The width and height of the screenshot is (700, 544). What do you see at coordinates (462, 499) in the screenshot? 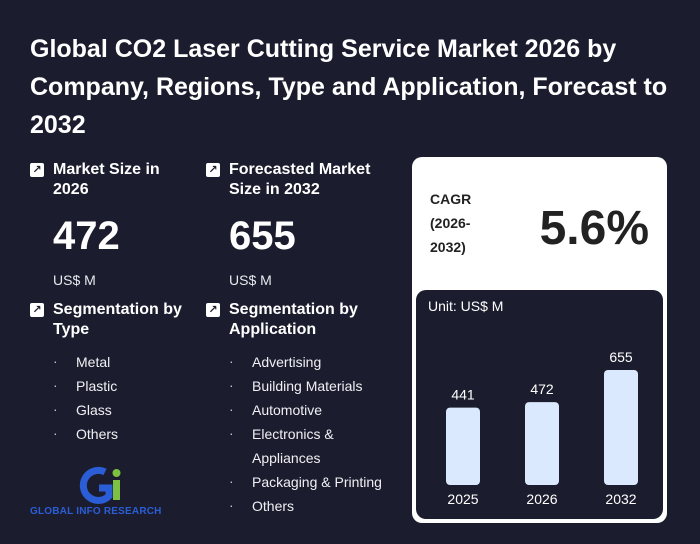
I see `category-label: 2025` at bounding box center [462, 499].